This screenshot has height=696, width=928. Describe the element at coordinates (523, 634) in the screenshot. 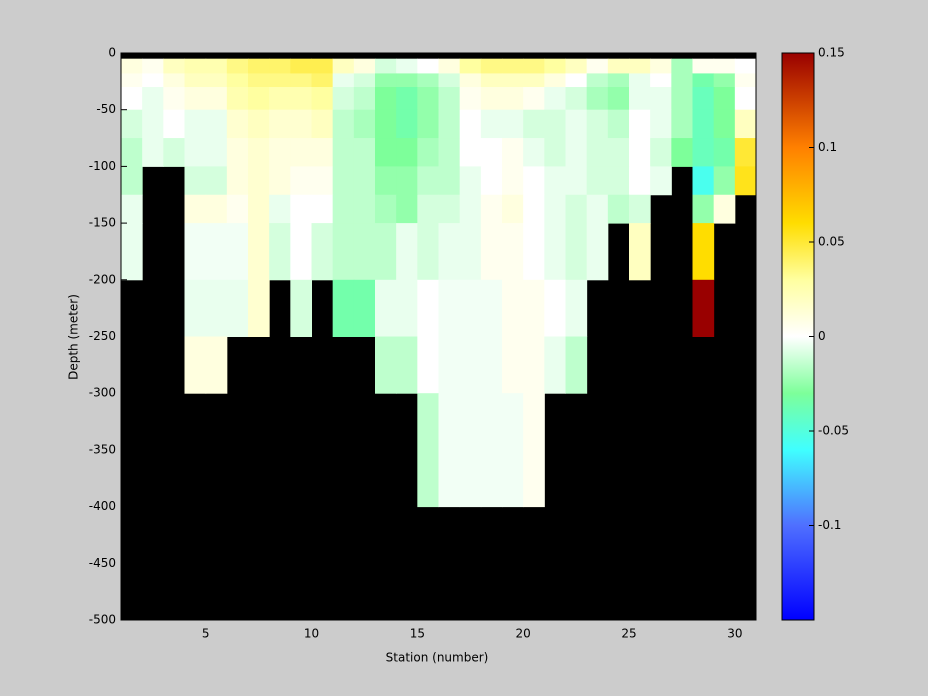

I see `x-tick-label: 20` at that location.